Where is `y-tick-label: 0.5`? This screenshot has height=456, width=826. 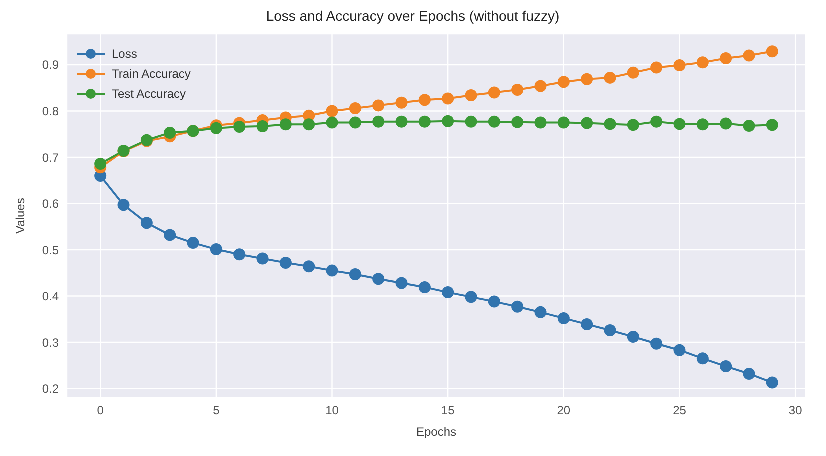
y-tick-label: 0.5 is located at coordinates (51, 250).